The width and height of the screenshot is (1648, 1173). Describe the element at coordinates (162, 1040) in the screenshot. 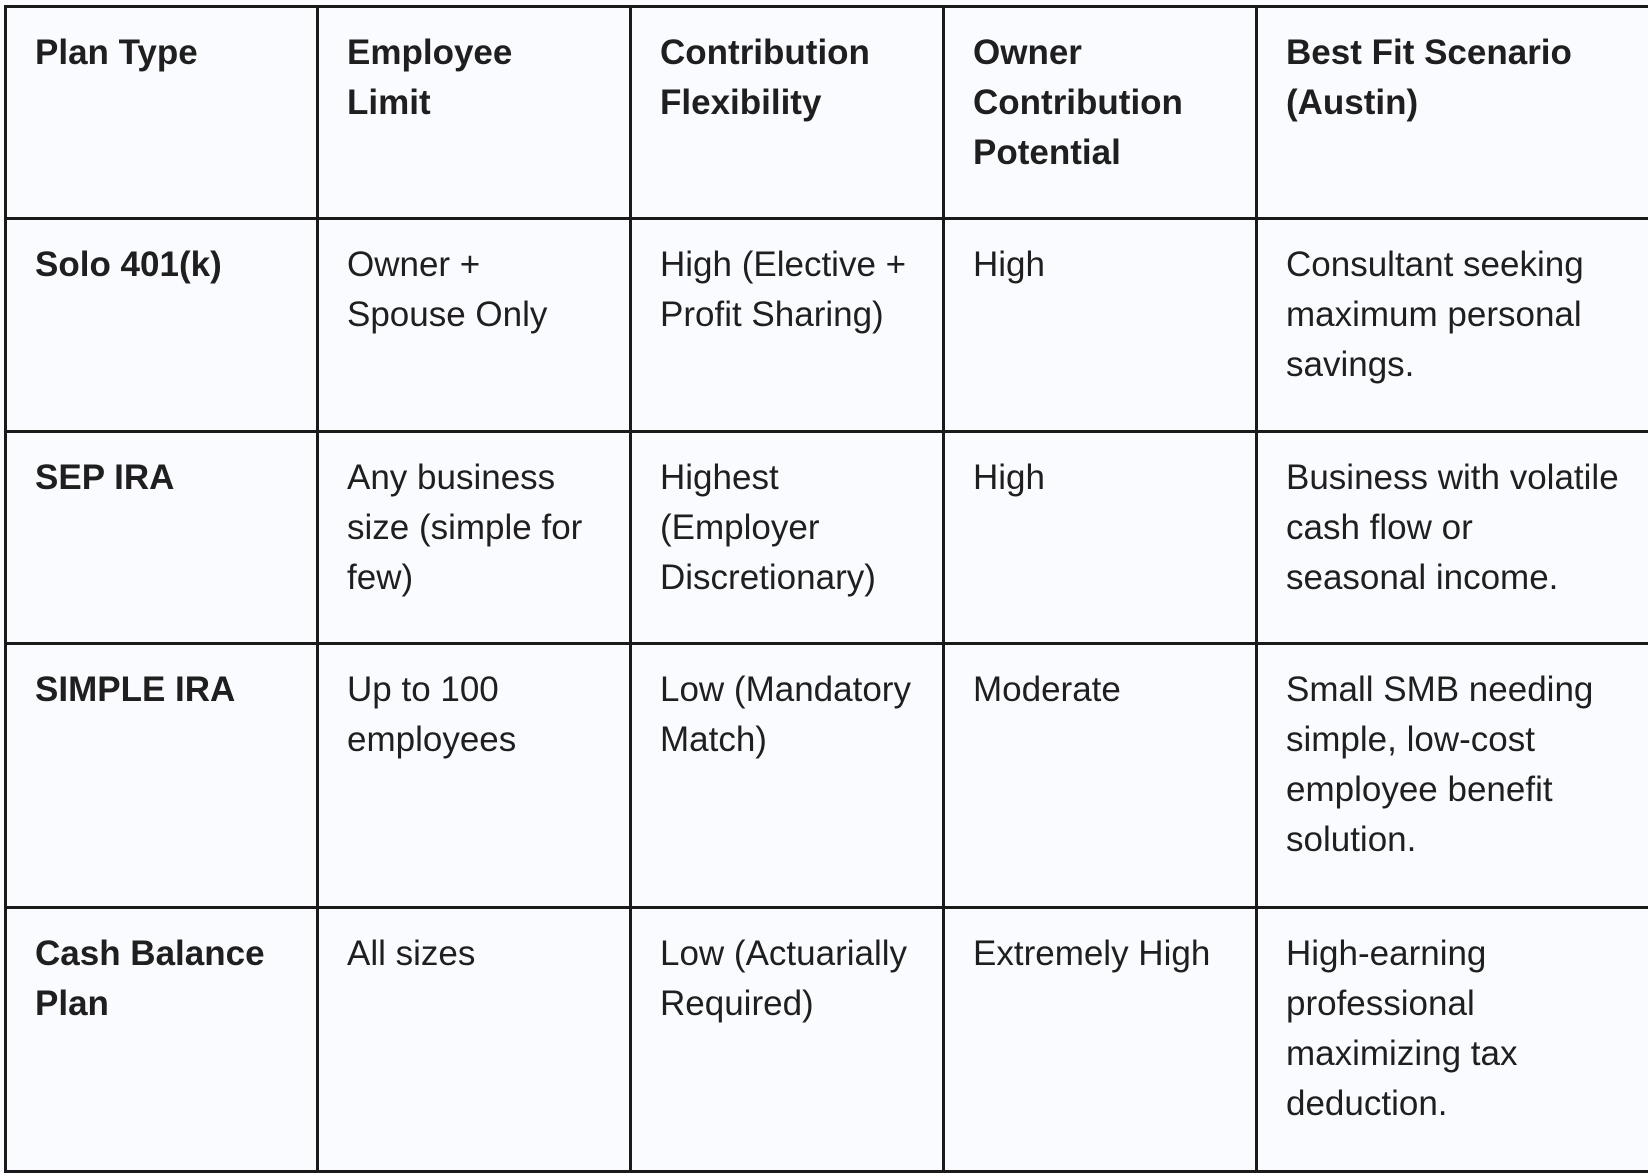

I see `plan-type-cell: Cash Balance Plan` at that location.